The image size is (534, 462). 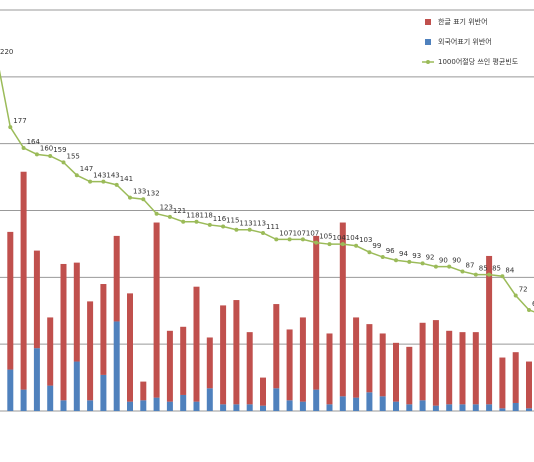 I want to click on data-label: 113, so click(x=259, y=224).